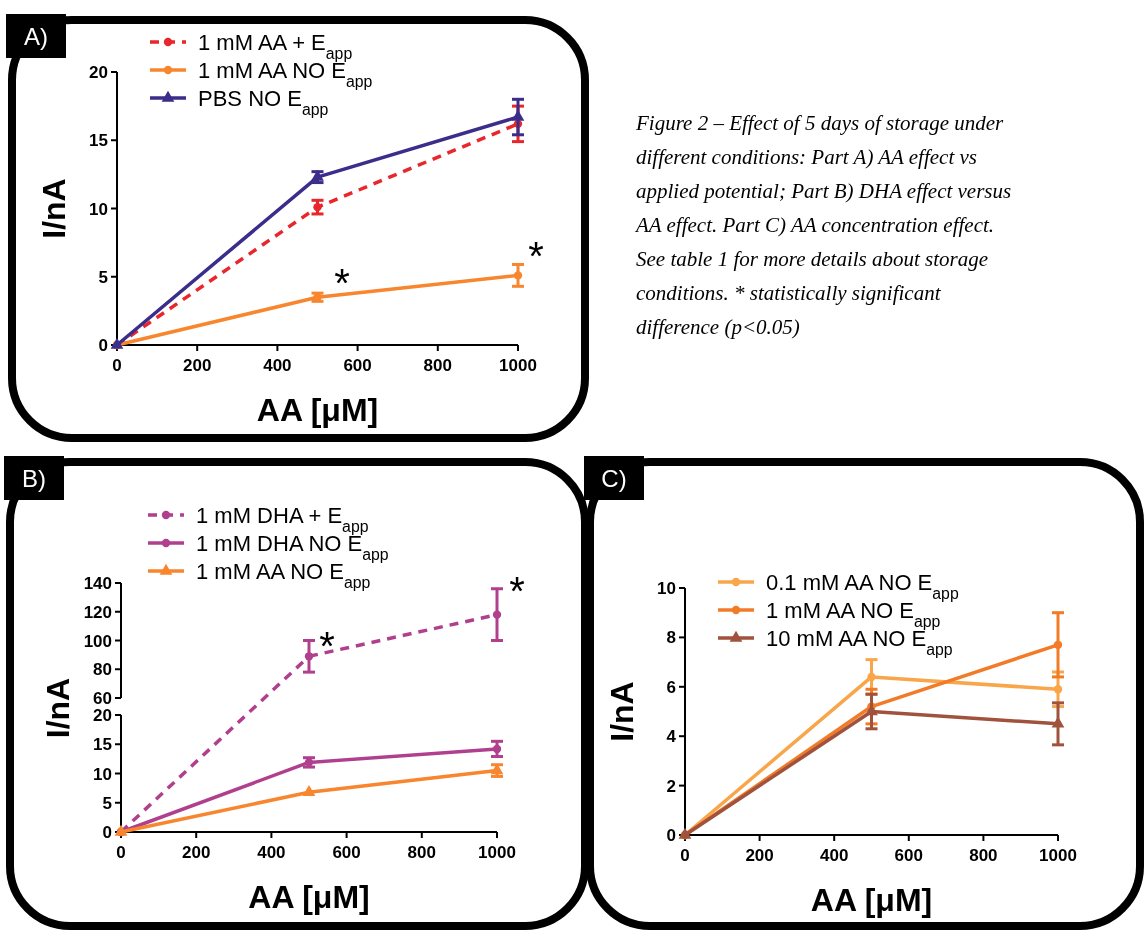 The width and height of the screenshot is (1146, 931). What do you see at coordinates (671, 638) in the screenshot?
I see `y-tick-label: 8` at bounding box center [671, 638].